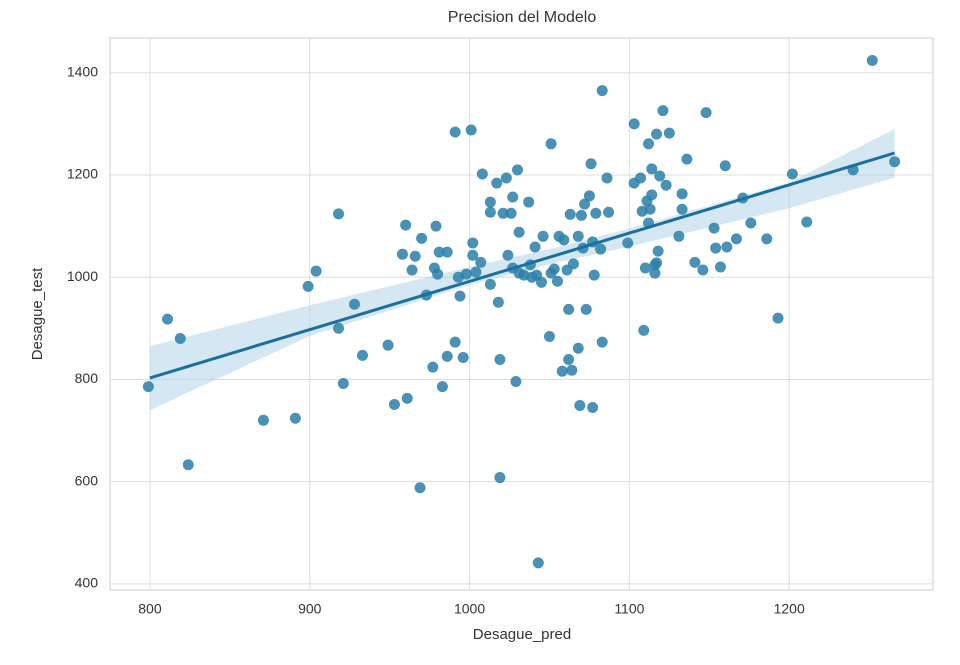  Describe the element at coordinates (629, 609) in the screenshot. I see `x-tick-label: 1100` at that location.